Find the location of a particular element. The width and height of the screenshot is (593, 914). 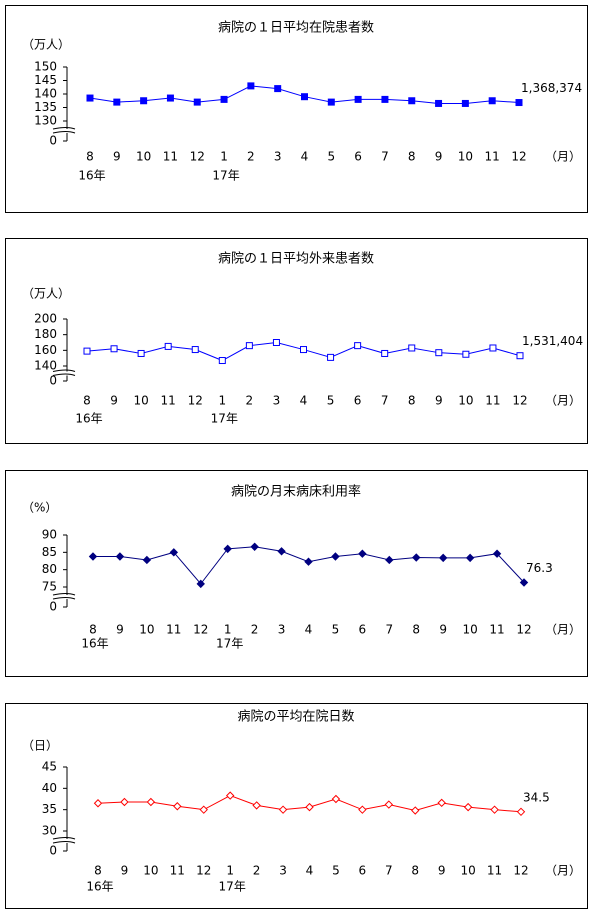

y-tick-label: 85 is located at coordinates (49, 552).